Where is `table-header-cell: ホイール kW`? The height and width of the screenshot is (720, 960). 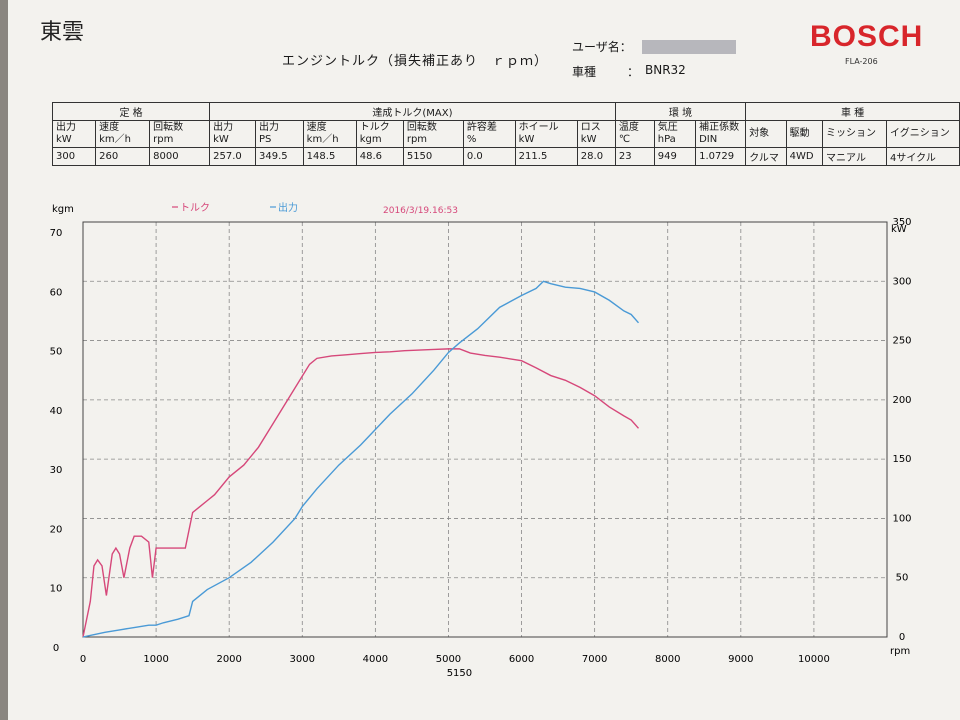 table-header-cell: ホイール kW is located at coordinates (546, 134).